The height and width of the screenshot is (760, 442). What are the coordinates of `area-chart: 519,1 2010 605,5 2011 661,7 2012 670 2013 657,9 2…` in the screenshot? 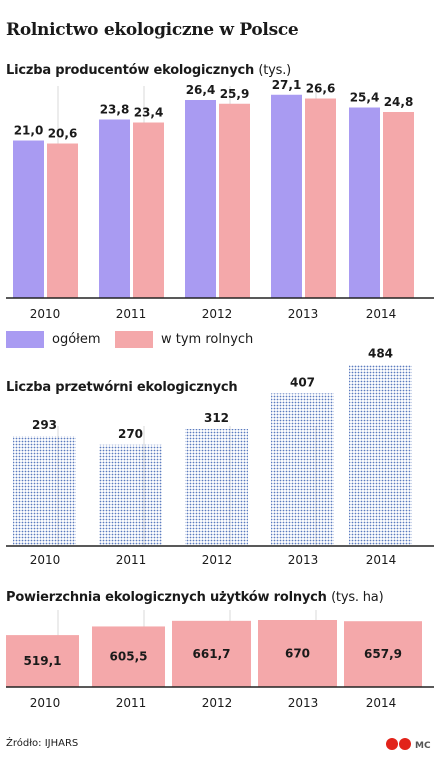 It's located at (220, 660).